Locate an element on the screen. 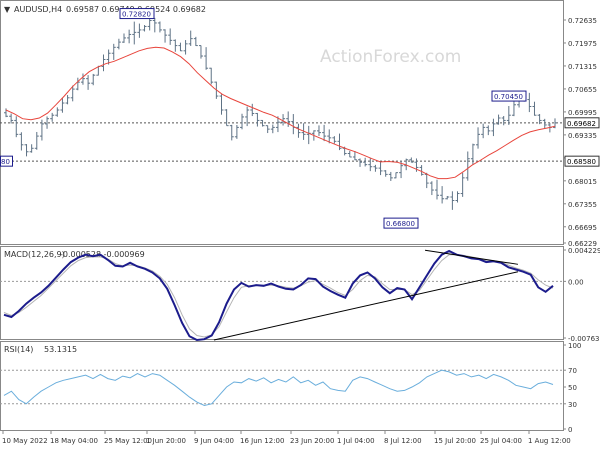  rsi-y-label: 0 is located at coordinates (570, 430).